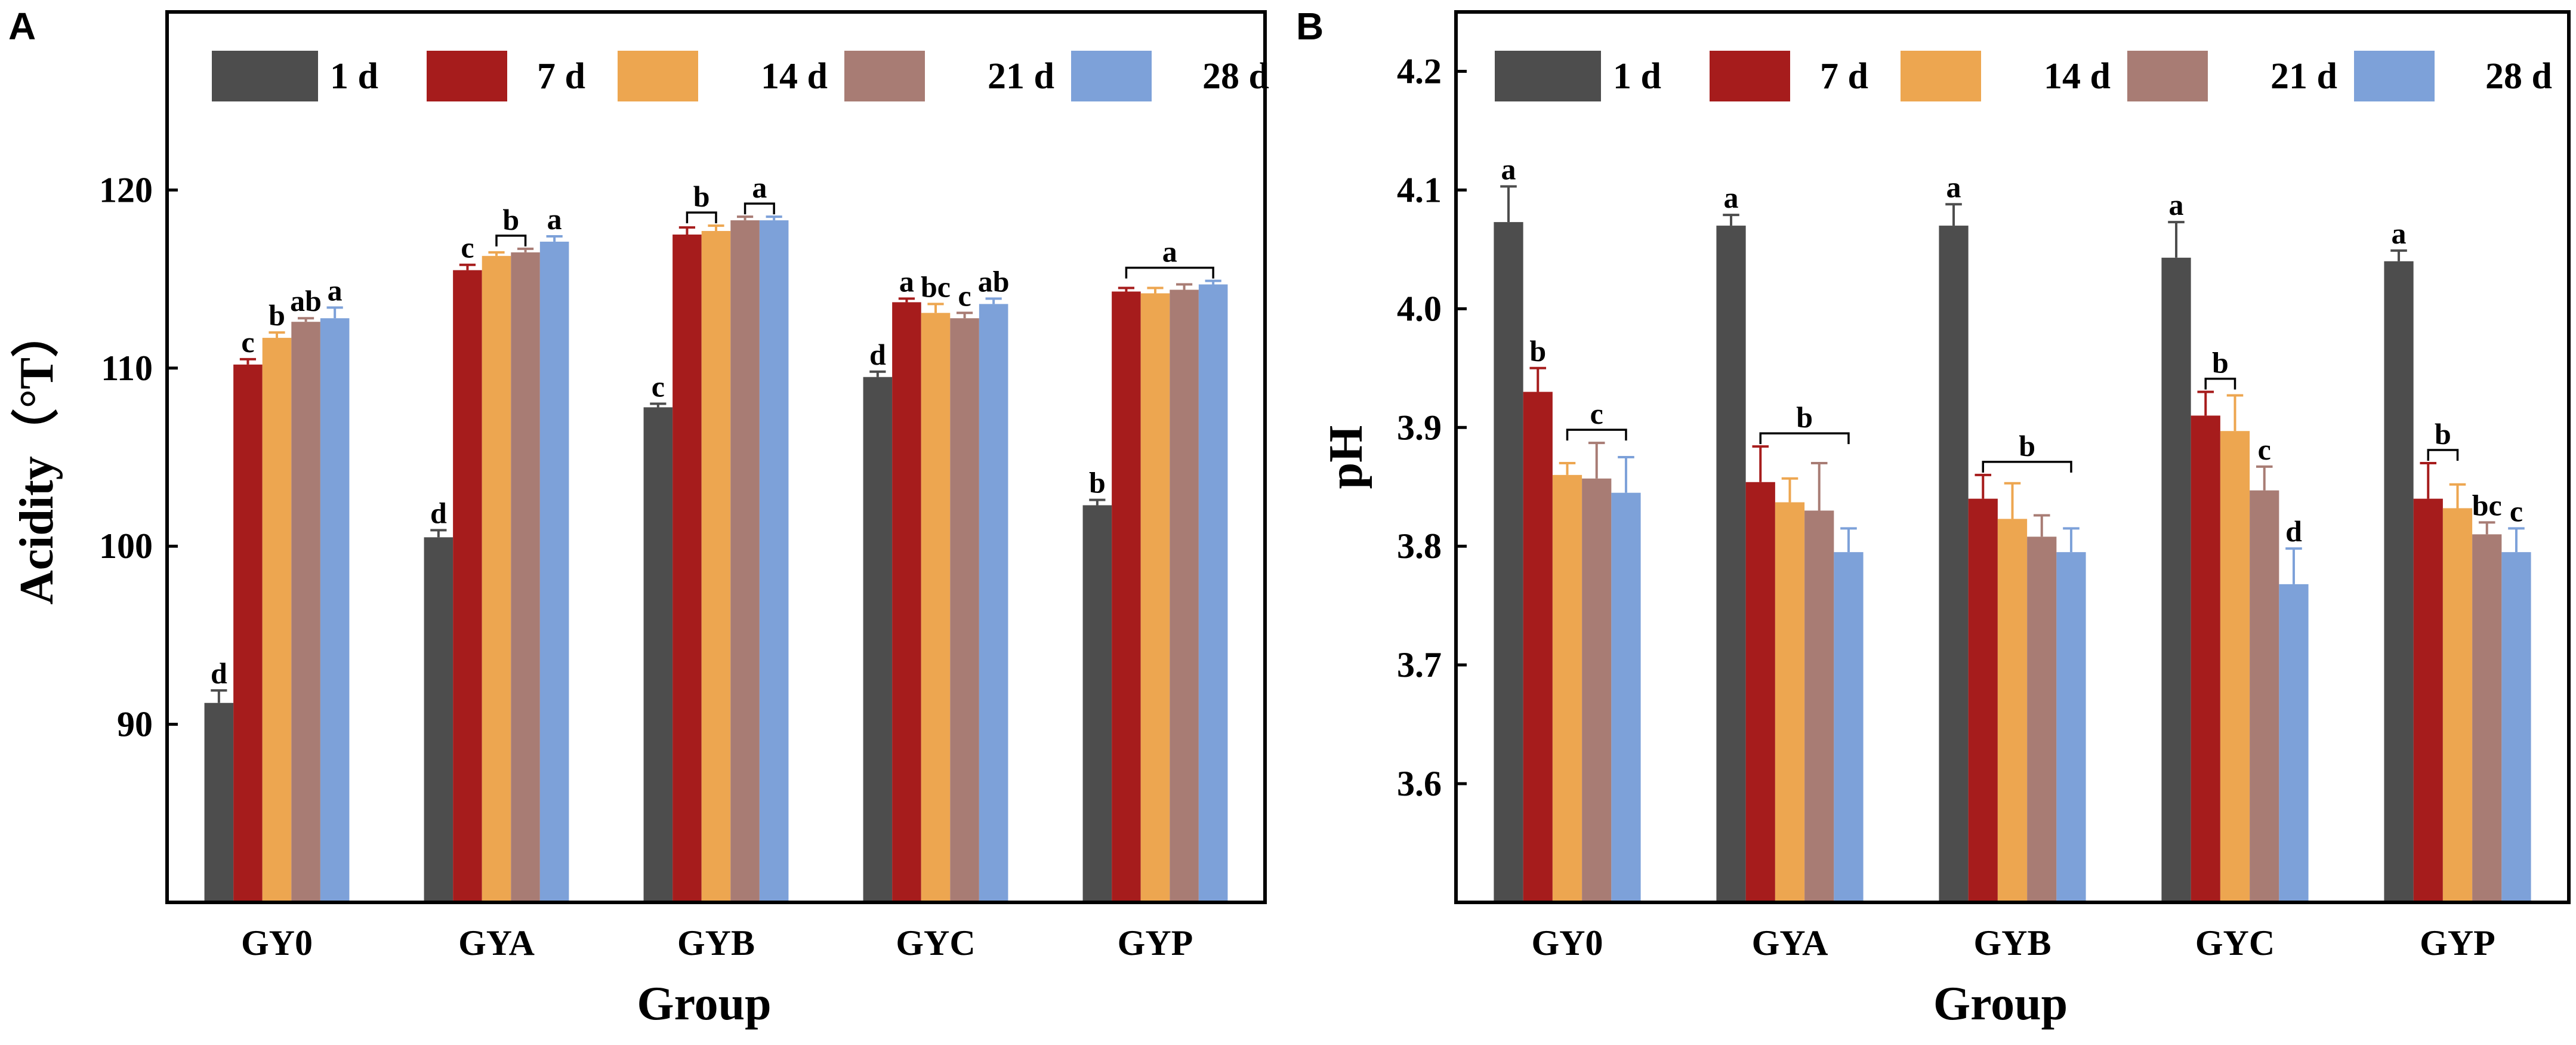 The image size is (2576, 1045). Describe the element at coordinates (2042, 719) in the screenshot. I see `panel-b-bar-gyb-21d` at that location.